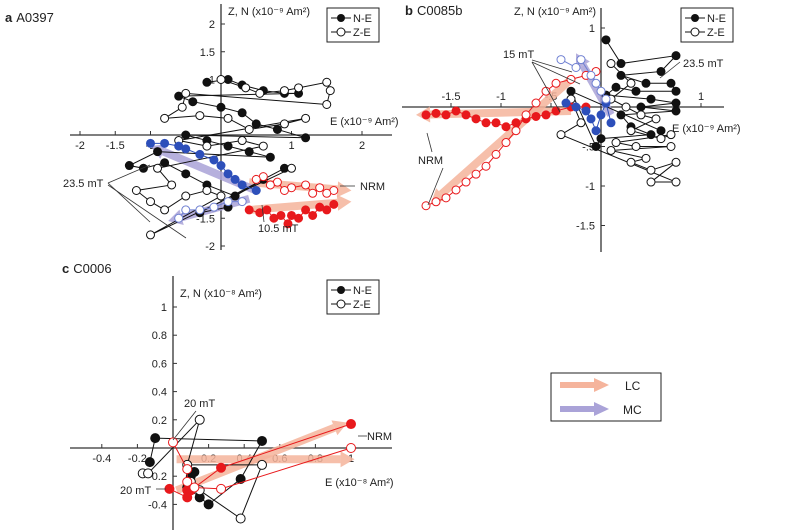 The height and width of the screenshot is (530, 800). What do you see at coordinates (83, 184) in the screenshot?
I see `annotation-label: 23.5 mT` at bounding box center [83, 184].